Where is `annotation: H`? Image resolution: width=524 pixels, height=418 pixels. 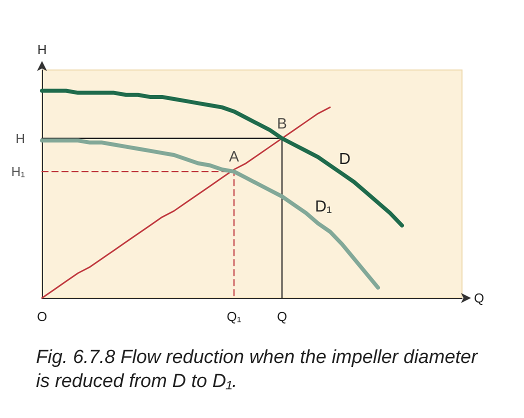 annotation: H is located at coordinates (20, 138).